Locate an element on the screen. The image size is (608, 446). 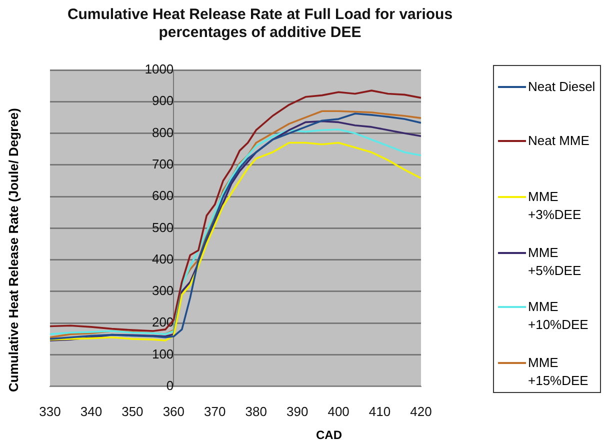
legend-label: Neat MME is located at coordinates (559, 141).